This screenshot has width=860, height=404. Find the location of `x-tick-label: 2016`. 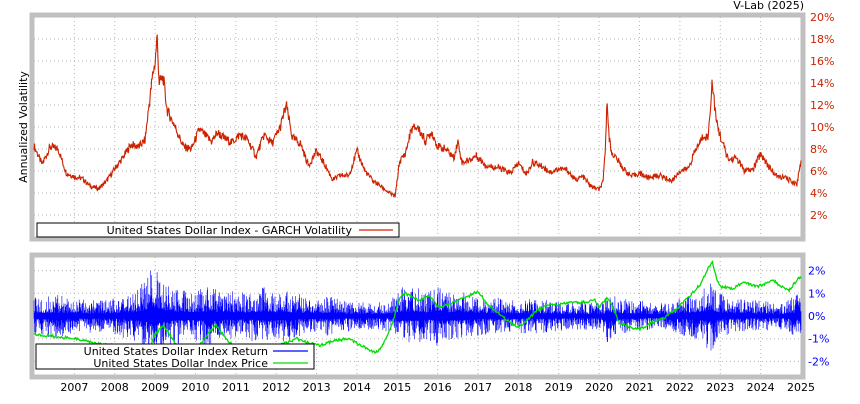

x-tick-label: 2016 is located at coordinates (438, 387).